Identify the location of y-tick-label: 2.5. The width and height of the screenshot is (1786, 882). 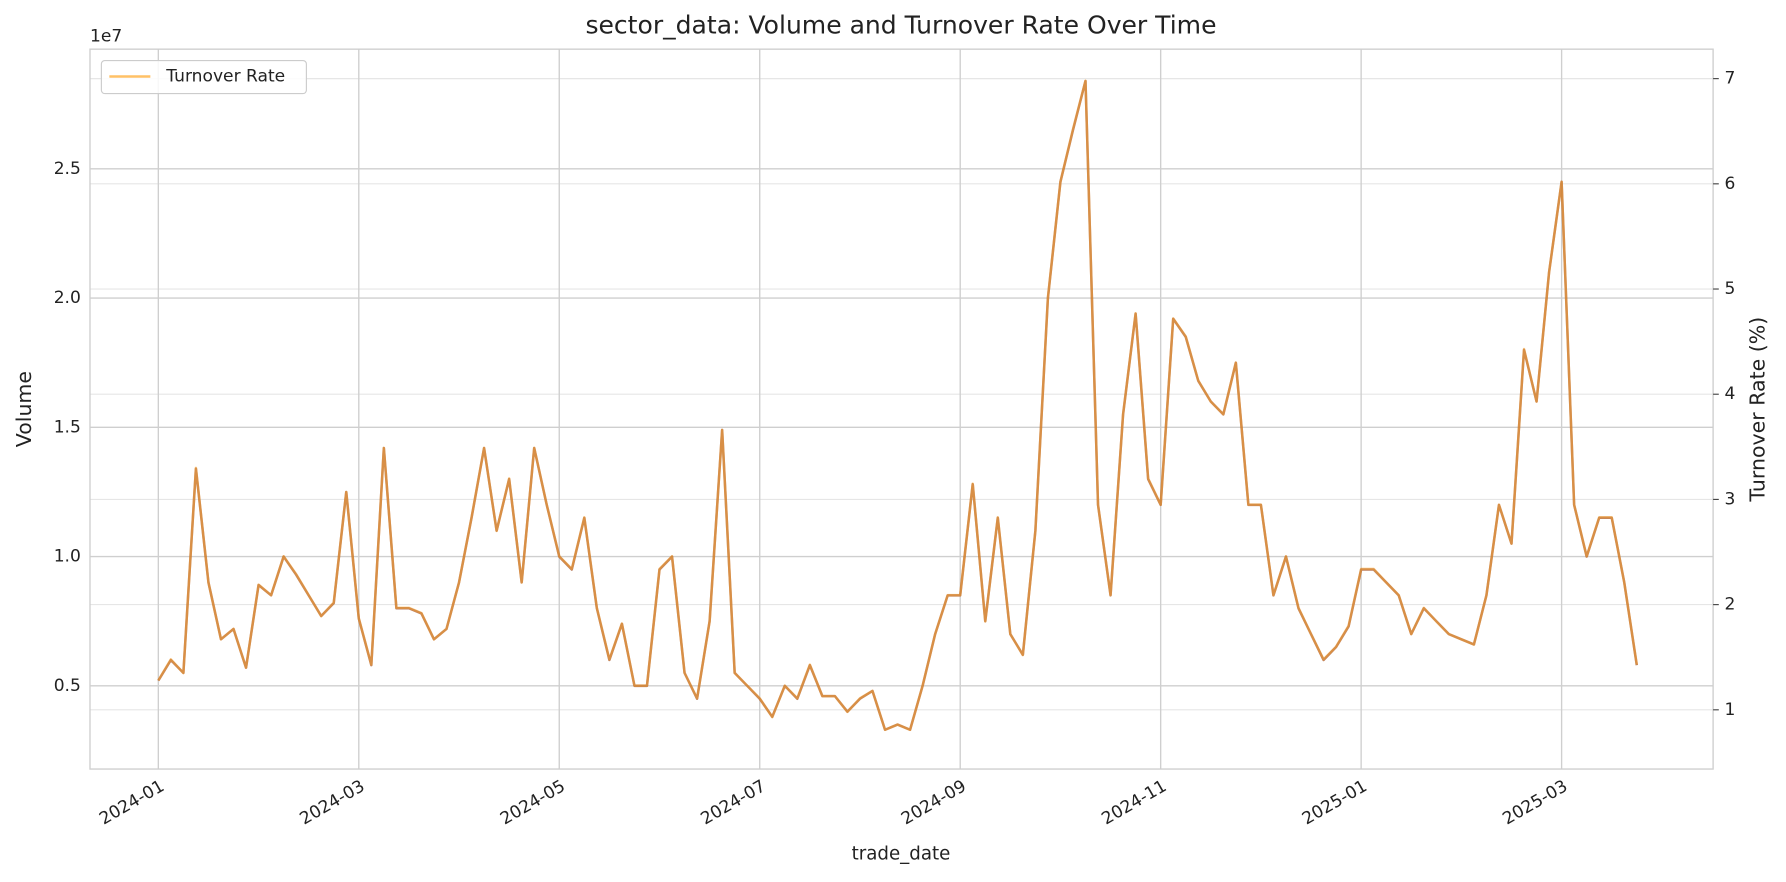
(67, 169).